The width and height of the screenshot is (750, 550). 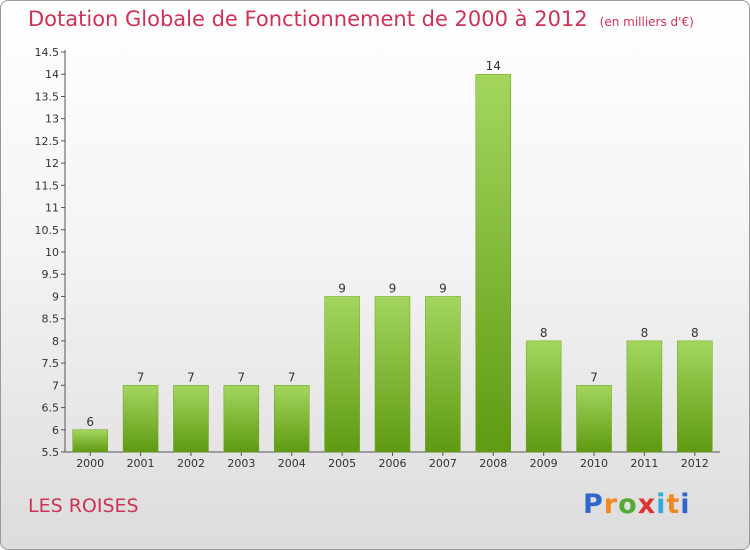 I want to click on y-tick-label: 7.5, so click(x=51, y=363).